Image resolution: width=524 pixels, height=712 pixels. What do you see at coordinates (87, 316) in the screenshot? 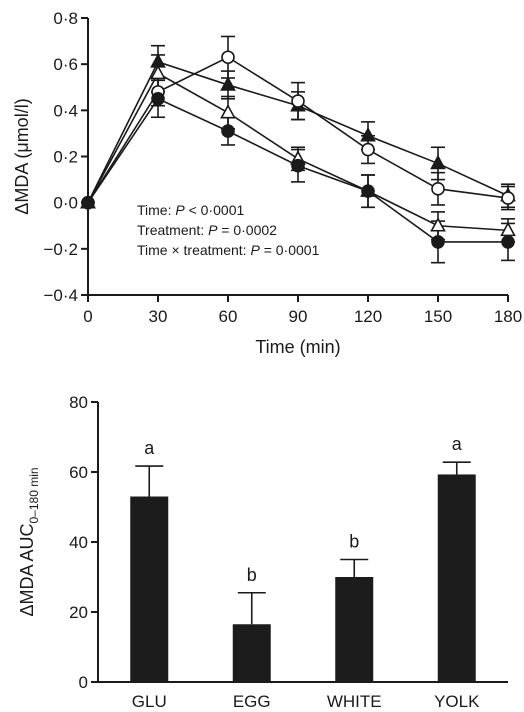
I see `x-tick-label: 0` at bounding box center [87, 316].